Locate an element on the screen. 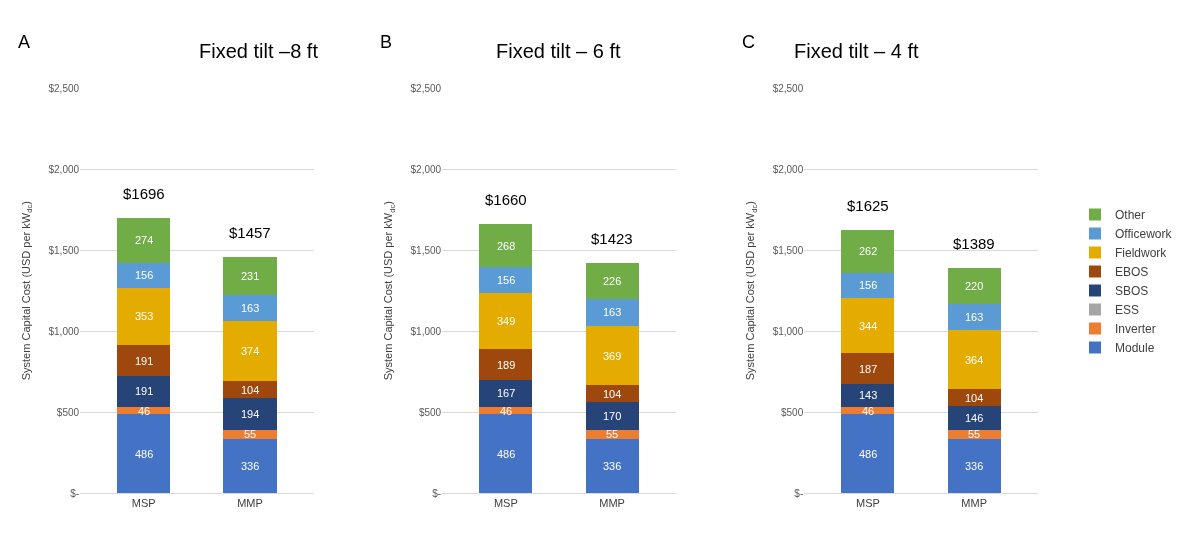 This screenshot has width=1188, height=552. total-label: $1423 is located at coordinates (612, 238).